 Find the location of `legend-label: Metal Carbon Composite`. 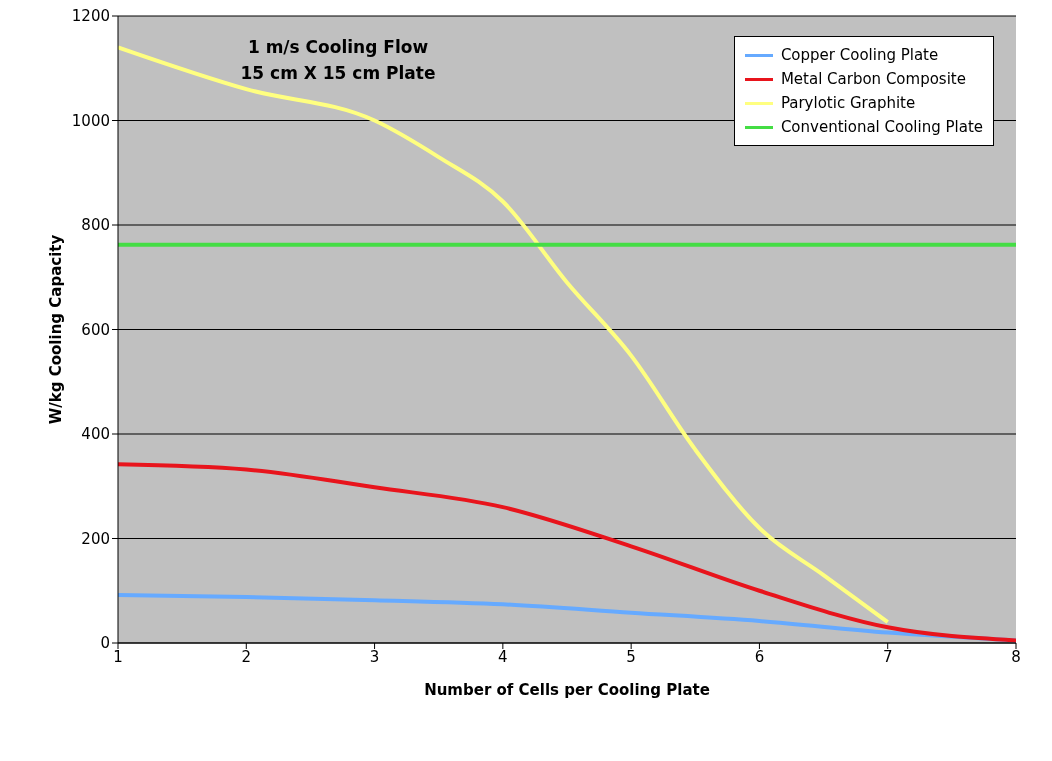

legend-label: Metal Carbon Composite is located at coordinates (873, 79).